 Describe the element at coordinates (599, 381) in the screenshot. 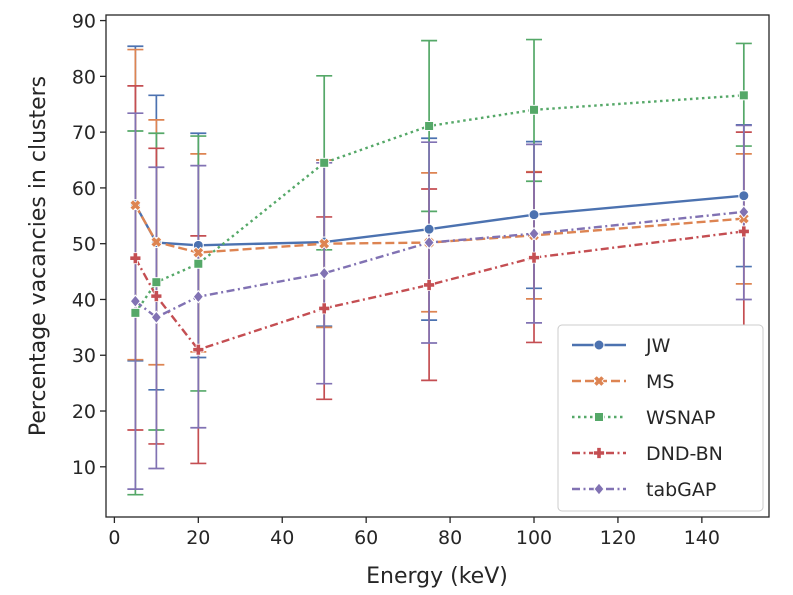

I see `legend-marker-ms` at that location.